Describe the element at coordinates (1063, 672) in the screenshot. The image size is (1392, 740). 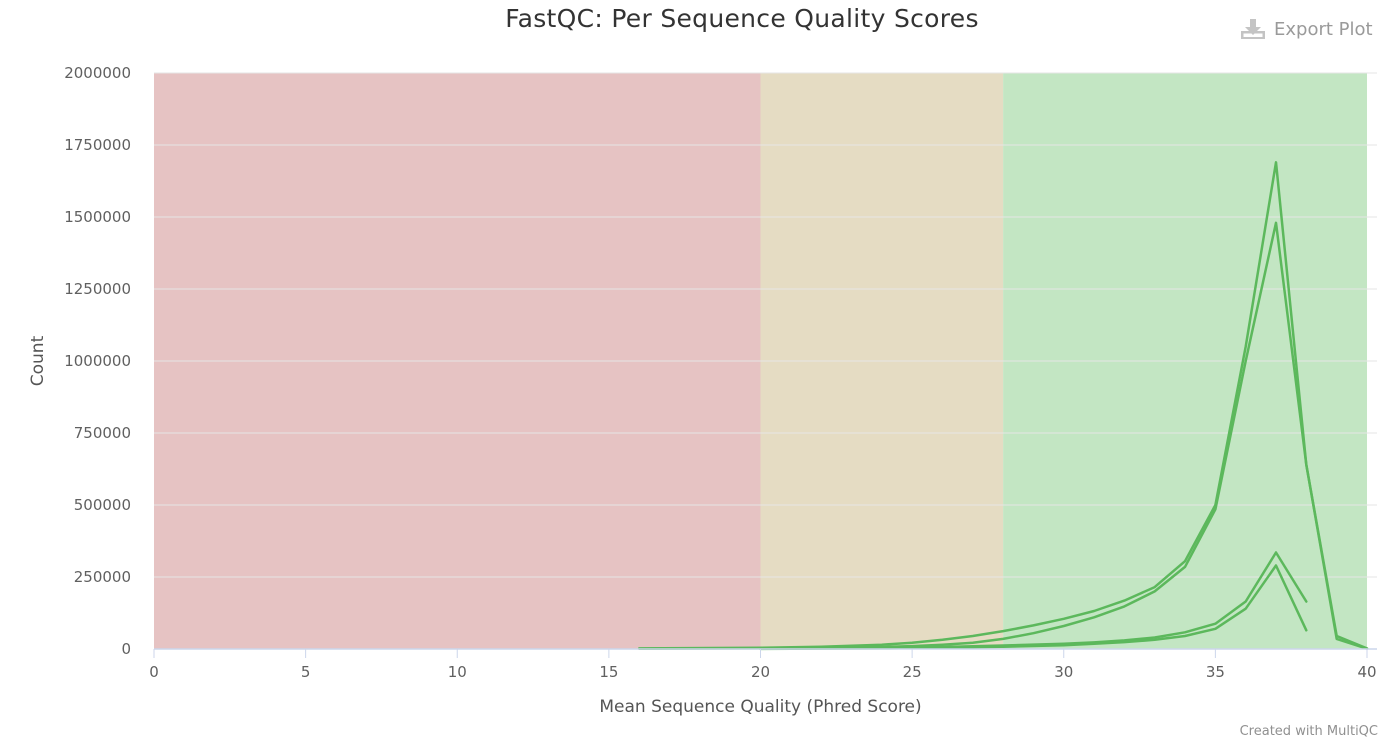
I see `x-tick-label: 30` at that location.